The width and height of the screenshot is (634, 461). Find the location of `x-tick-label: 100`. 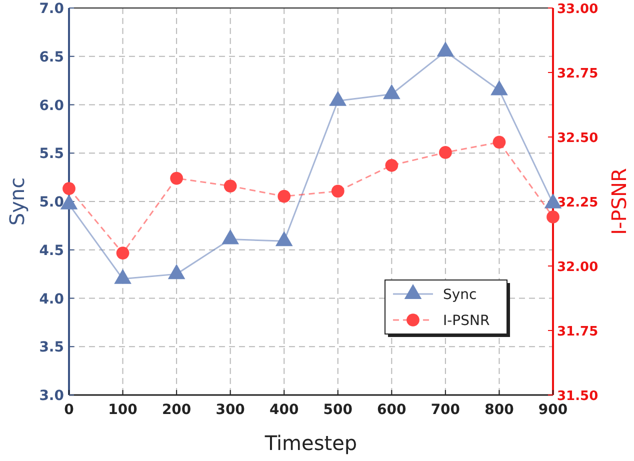

x-tick-label: 100 is located at coordinates (123, 410).